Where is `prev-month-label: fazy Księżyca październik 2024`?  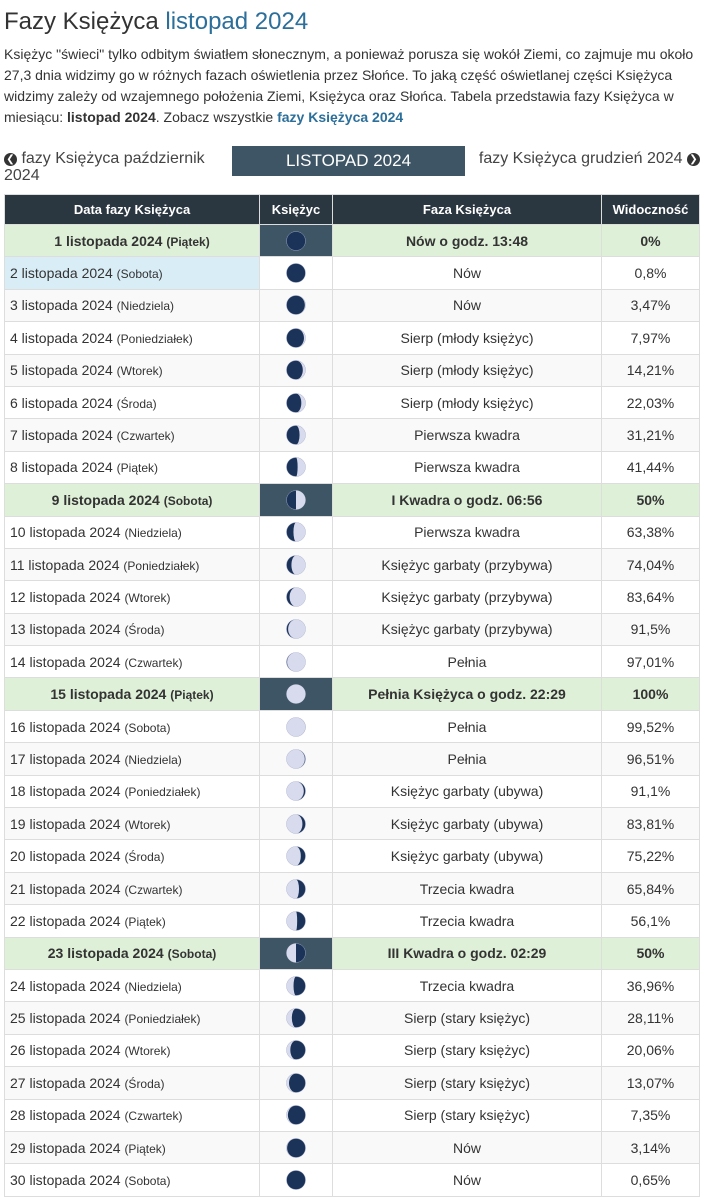 prev-month-label: fazy Księżyca październik 2024 is located at coordinates (104, 167).